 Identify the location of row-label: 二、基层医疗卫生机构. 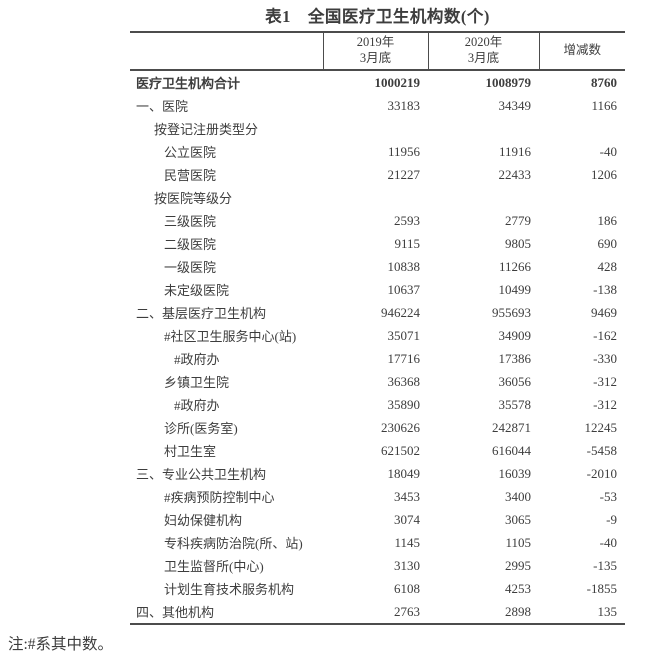
(201, 314).